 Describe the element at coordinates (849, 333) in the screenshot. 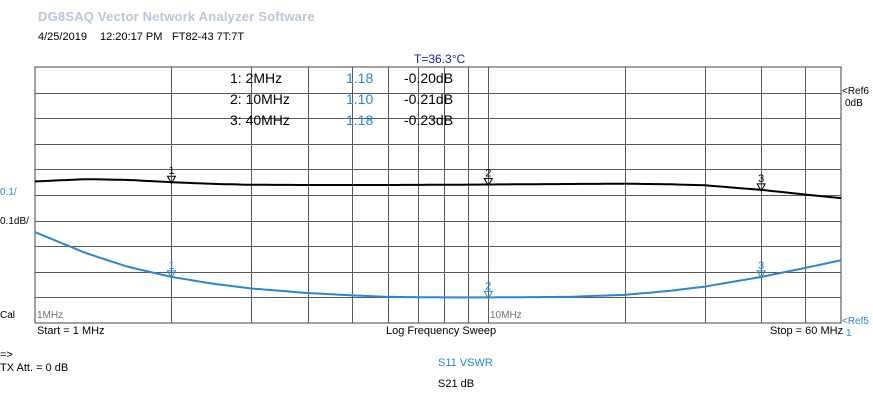

I see `ref5-value: 1` at that location.